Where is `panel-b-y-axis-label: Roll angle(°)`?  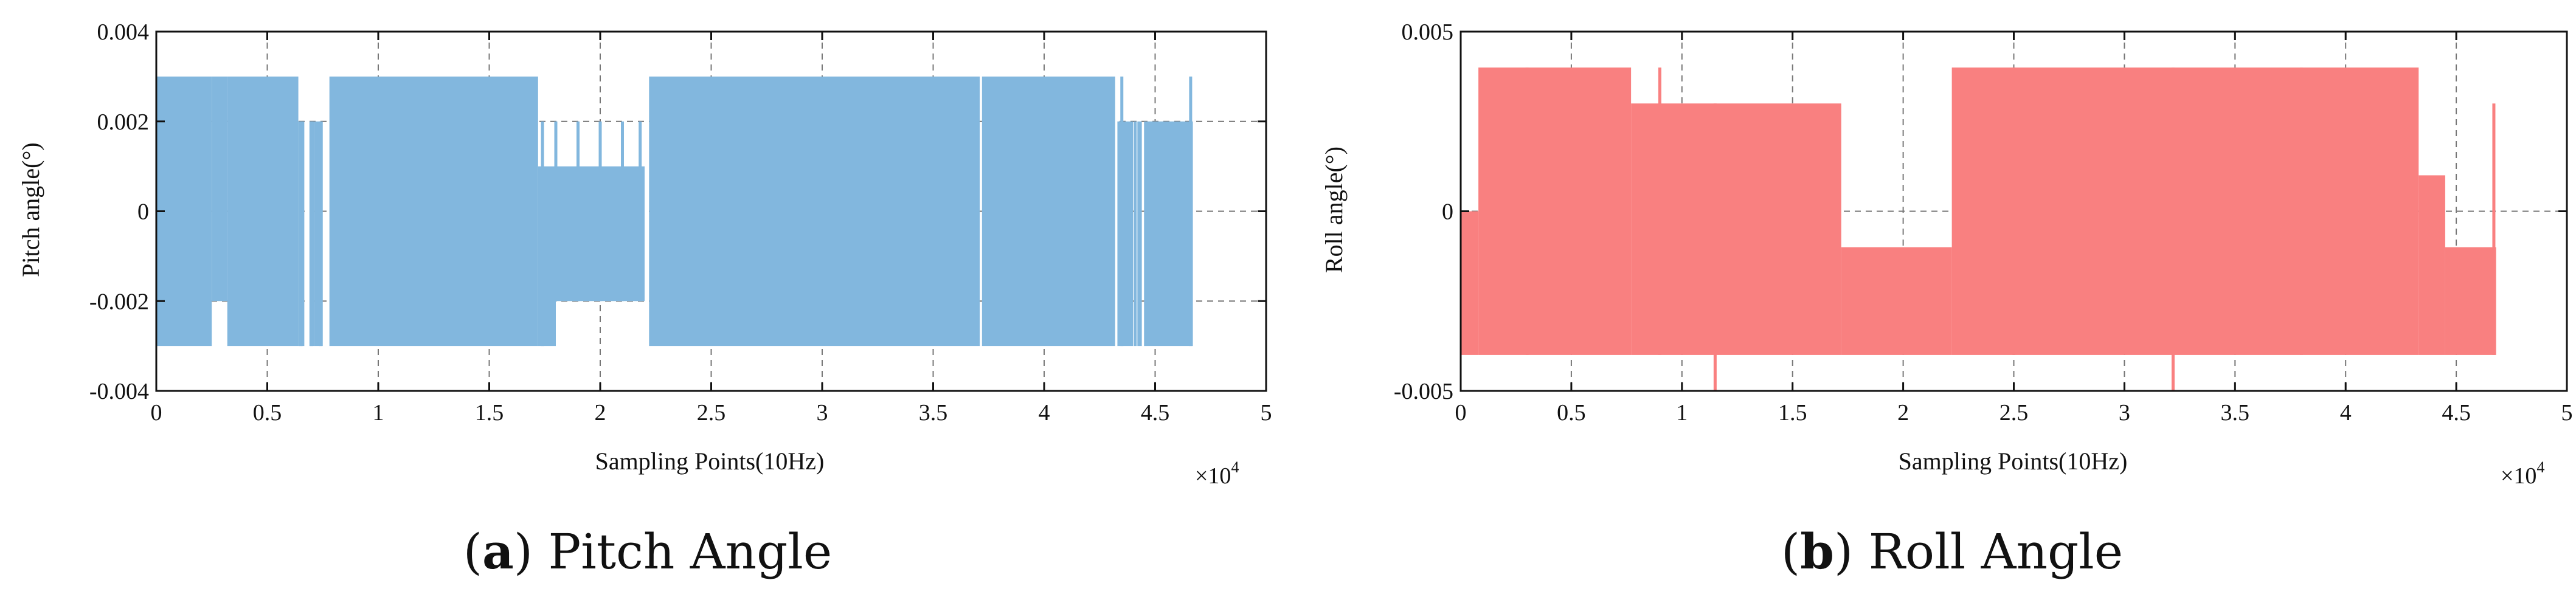 panel-b-y-axis-label: Roll angle(°) is located at coordinates (1334, 210).